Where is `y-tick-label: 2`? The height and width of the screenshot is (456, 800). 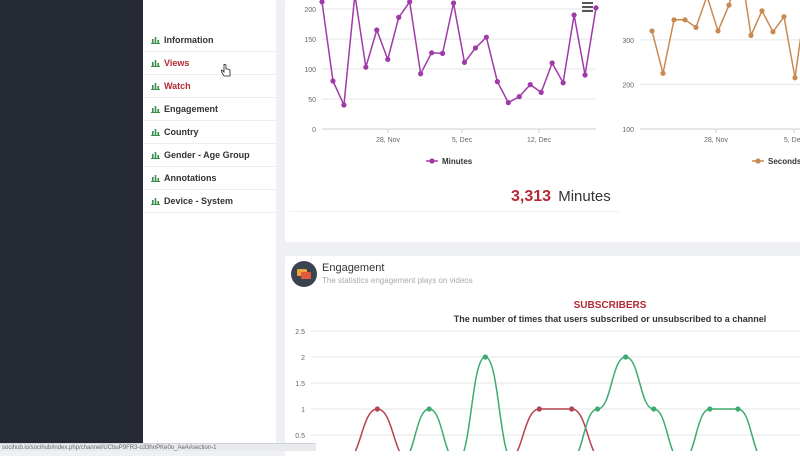 y-tick-label: 2 is located at coordinates (303, 358).